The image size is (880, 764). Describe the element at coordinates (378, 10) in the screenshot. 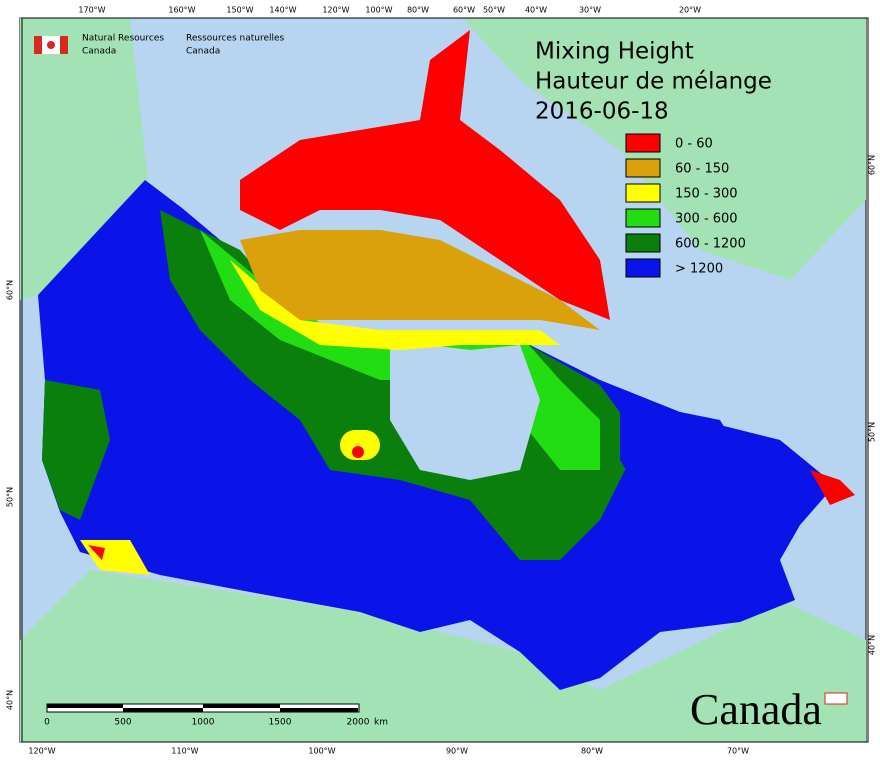

I see `graticule-top: 100°W` at that location.